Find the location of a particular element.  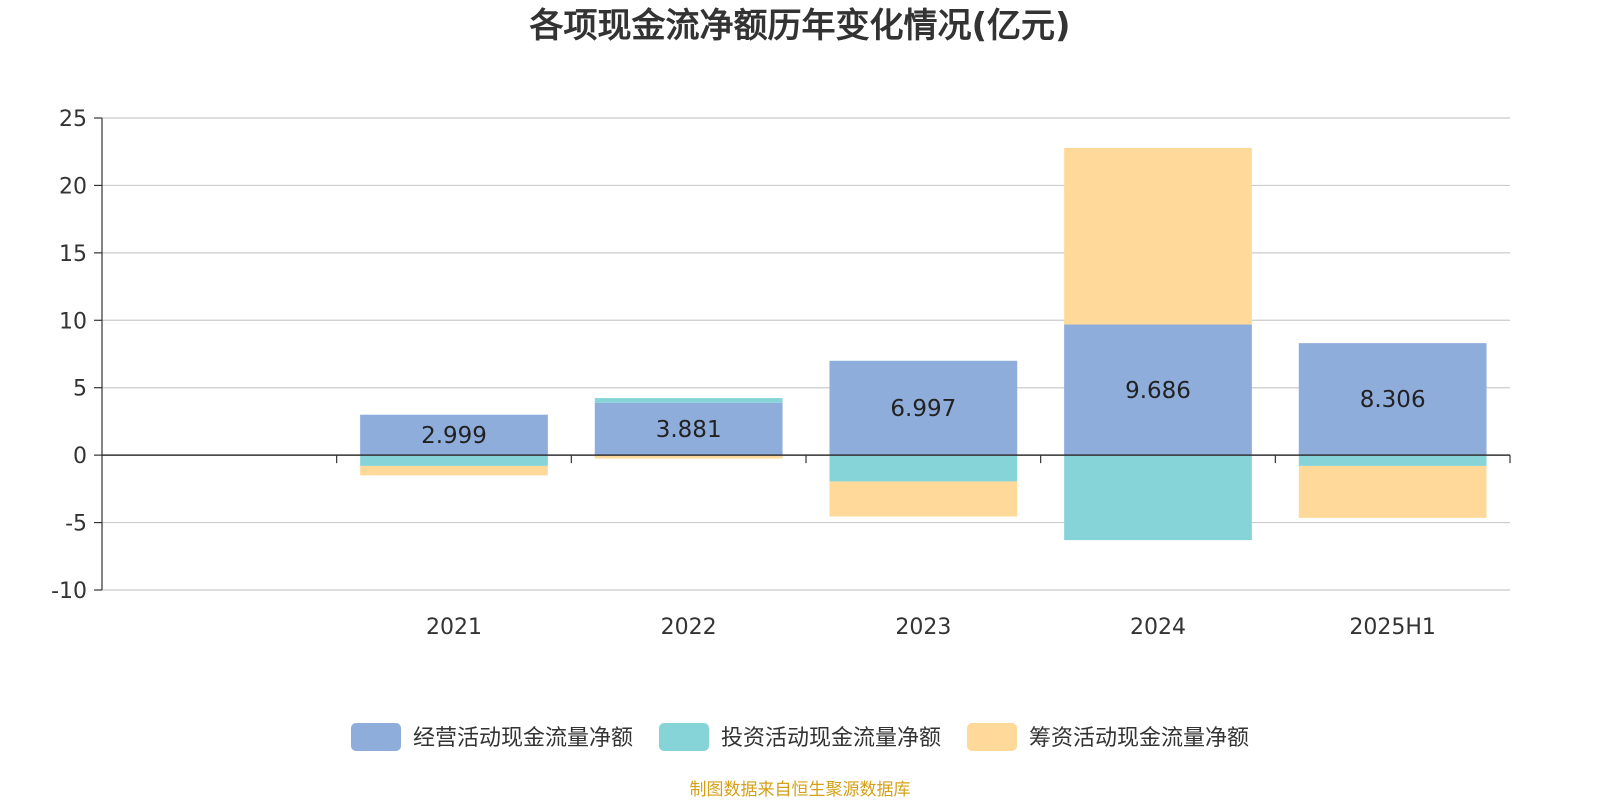

y-tick-label: 10 is located at coordinates (73, 321).